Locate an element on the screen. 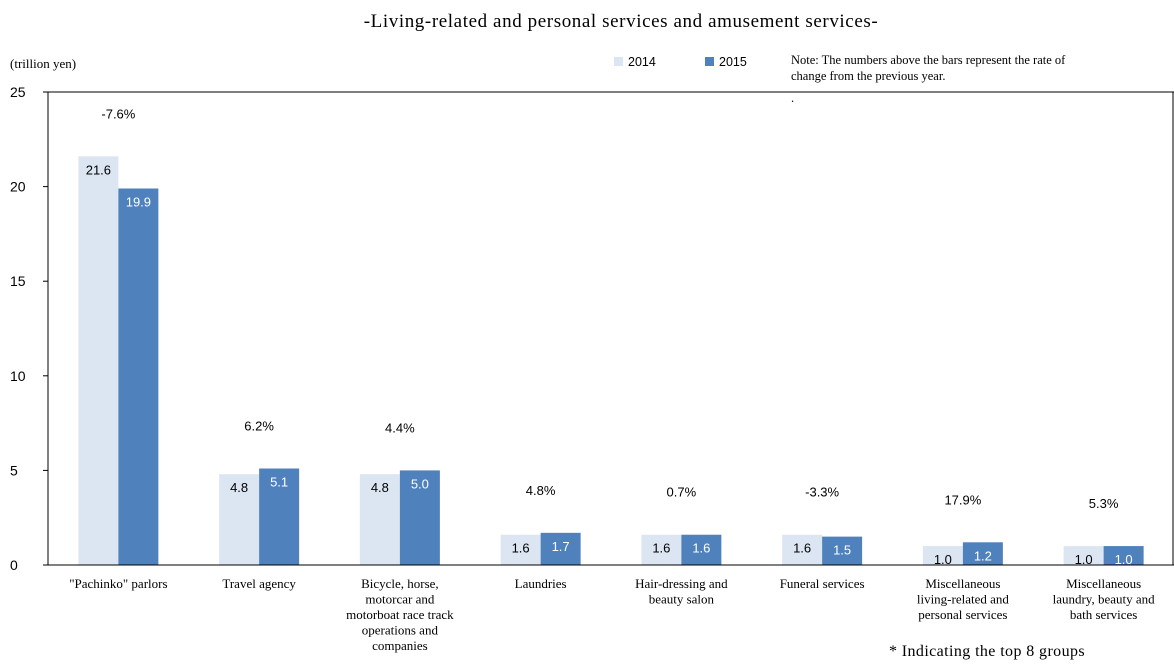  data-label-2015: 19.9 is located at coordinates (138, 201).